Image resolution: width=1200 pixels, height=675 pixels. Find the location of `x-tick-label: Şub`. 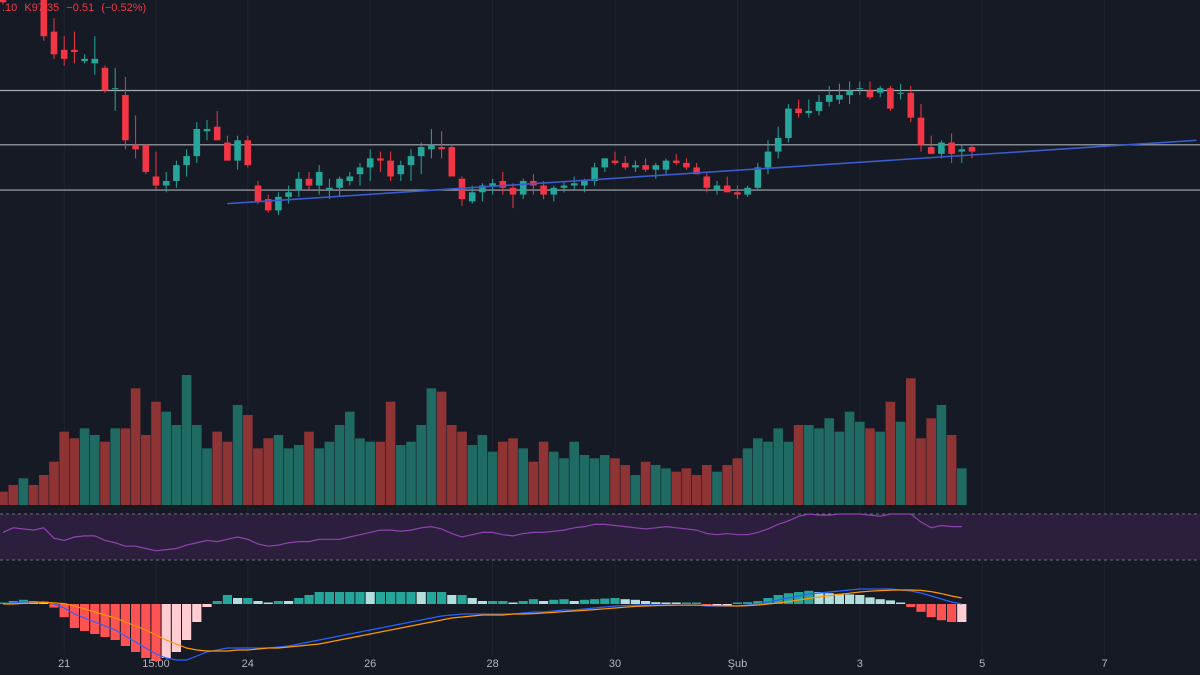

x-tick-label: Şub is located at coordinates (738, 664).